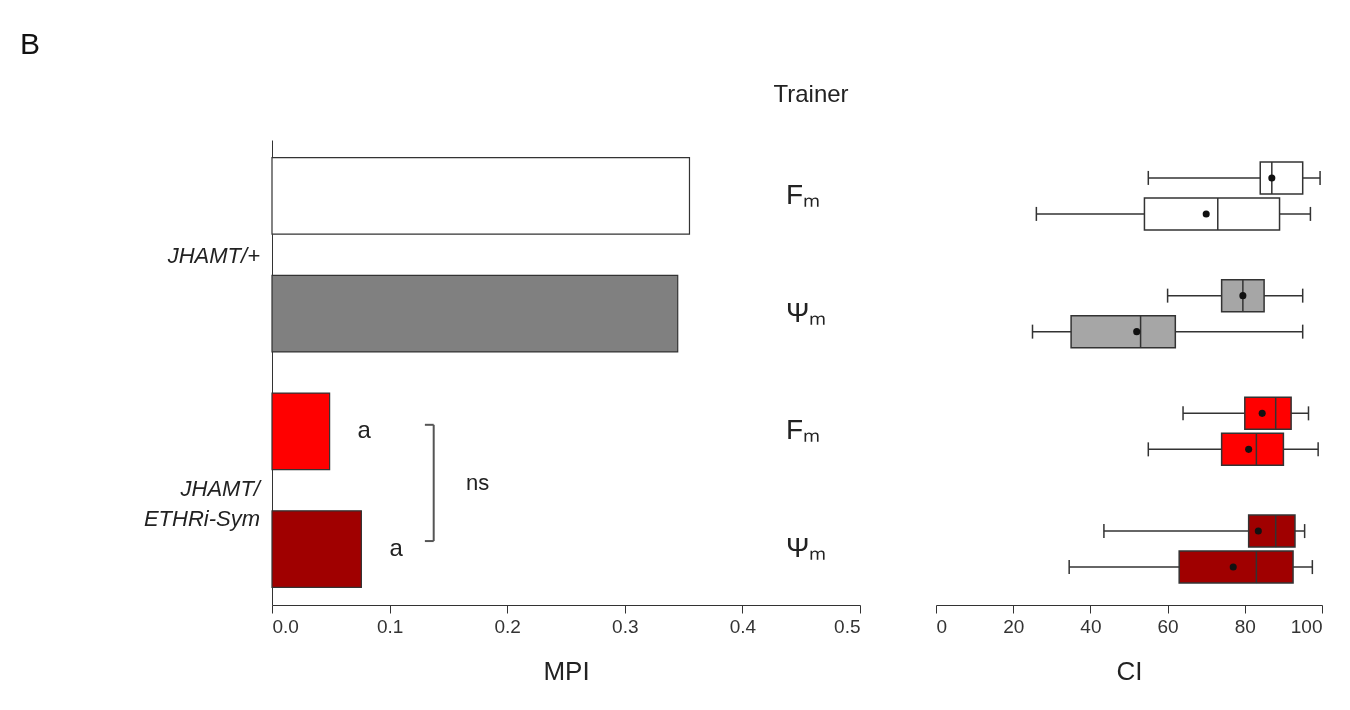 Image resolution: width=1350 pixels, height=710 pixels. What do you see at coordinates (942, 626) in the screenshot?
I see `x-tick-label: 0` at bounding box center [942, 626].